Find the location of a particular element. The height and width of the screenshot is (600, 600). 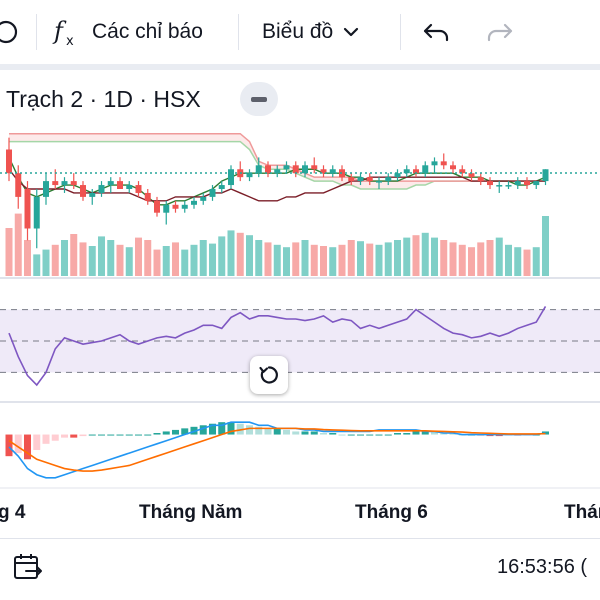

minus-icon is located at coordinates (259, 99).